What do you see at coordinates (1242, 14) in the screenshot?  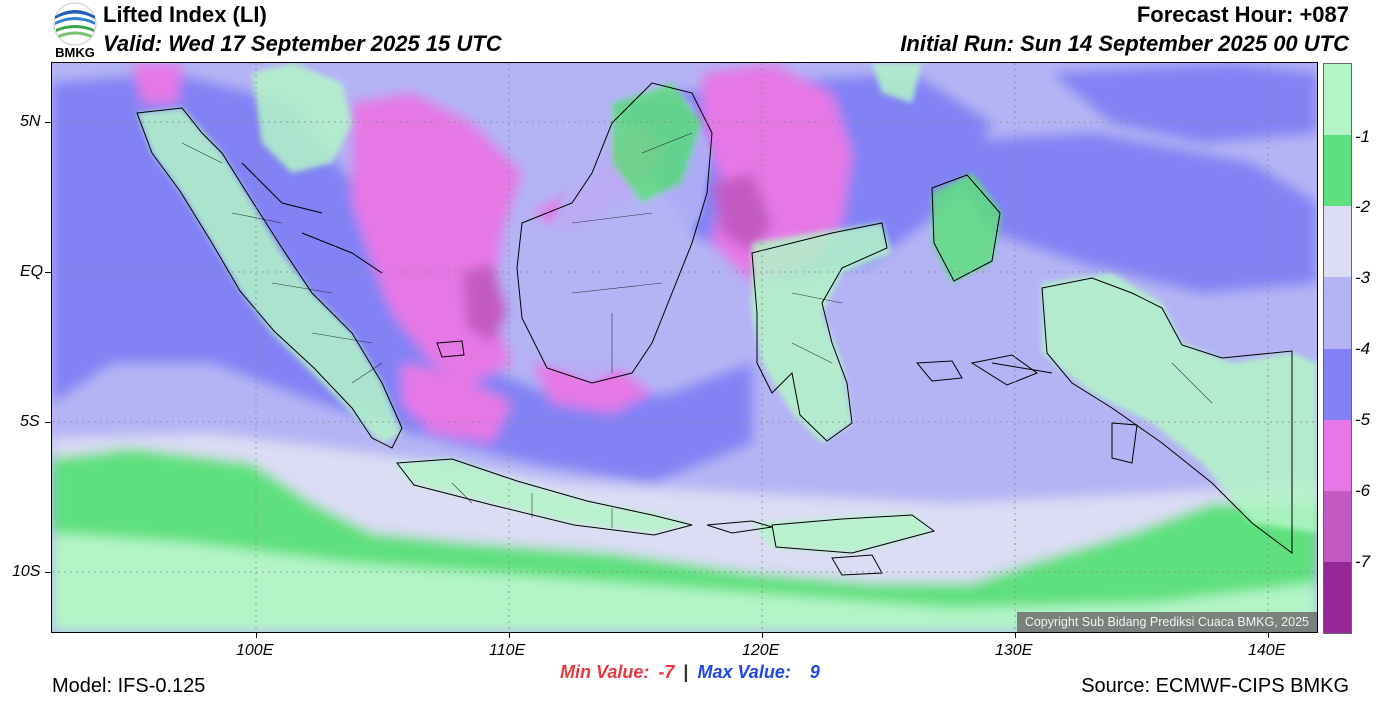 I see `forecast-hour: Forecast Hour: +087` at bounding box center [1242, 14].